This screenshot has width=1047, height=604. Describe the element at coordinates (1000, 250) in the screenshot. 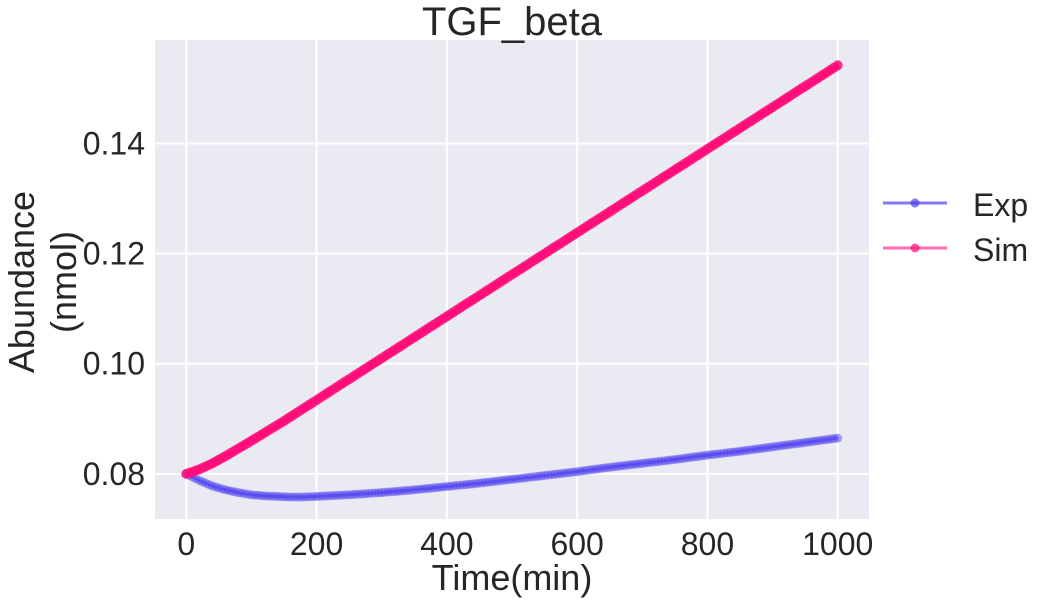

I see `legend-label-sim: Sim` at that location.